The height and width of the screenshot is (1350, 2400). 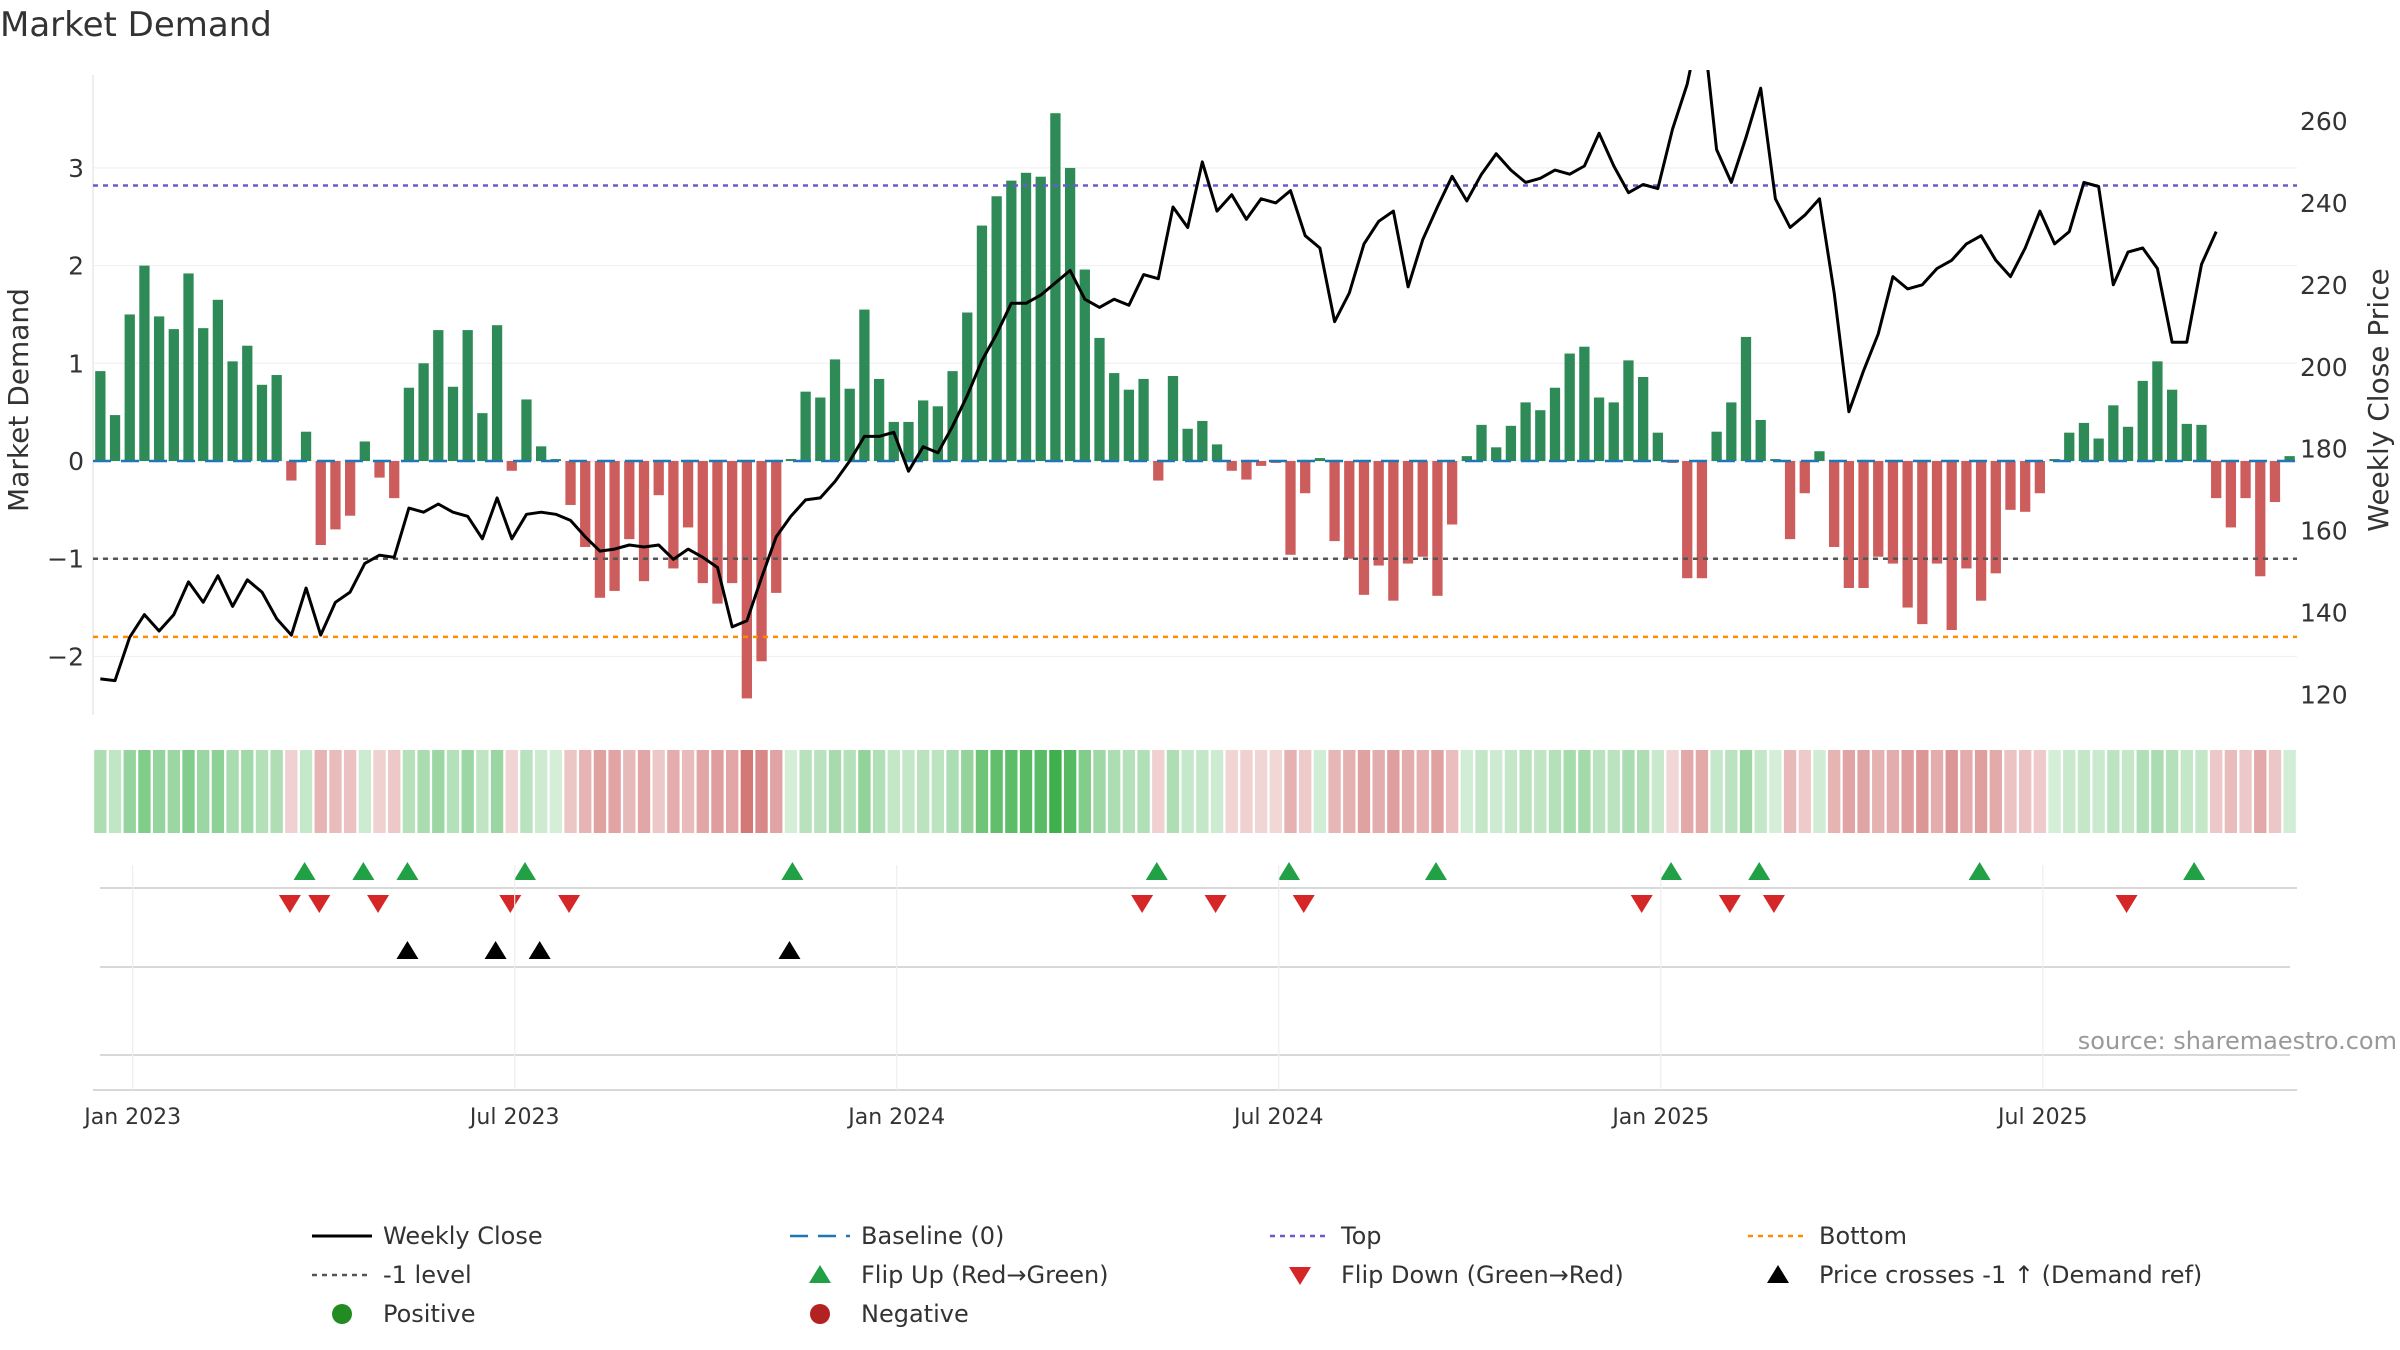 What do you see at coordinates (65, 559) in the screenshot?
I see `left-y-tick-label: −1` at bounding box center [65, 559].